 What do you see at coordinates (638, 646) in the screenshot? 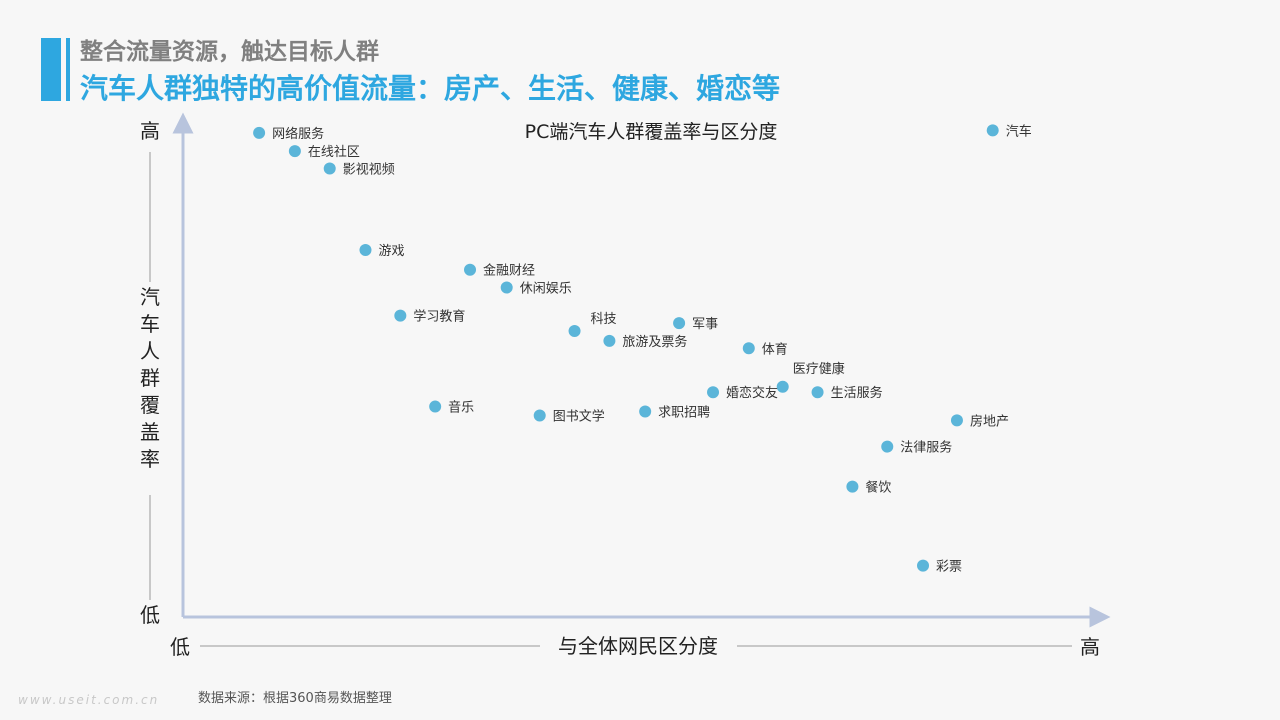
I see `x-axis-title: 与全体网民区分度` at bounding box center [638, 646].